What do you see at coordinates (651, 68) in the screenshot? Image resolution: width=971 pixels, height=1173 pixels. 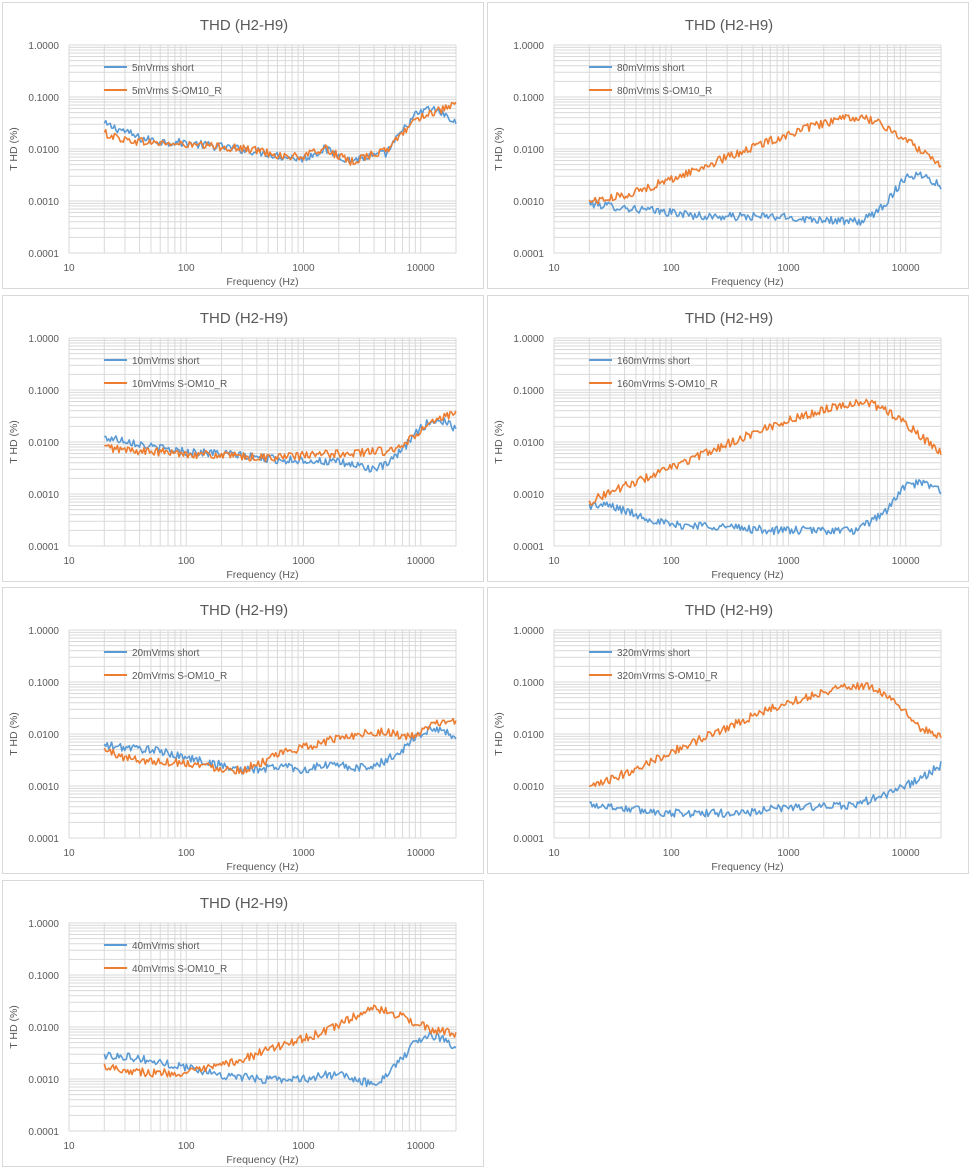 I see `legend-label: 80mVrms short` at bounding box center [651, 68].